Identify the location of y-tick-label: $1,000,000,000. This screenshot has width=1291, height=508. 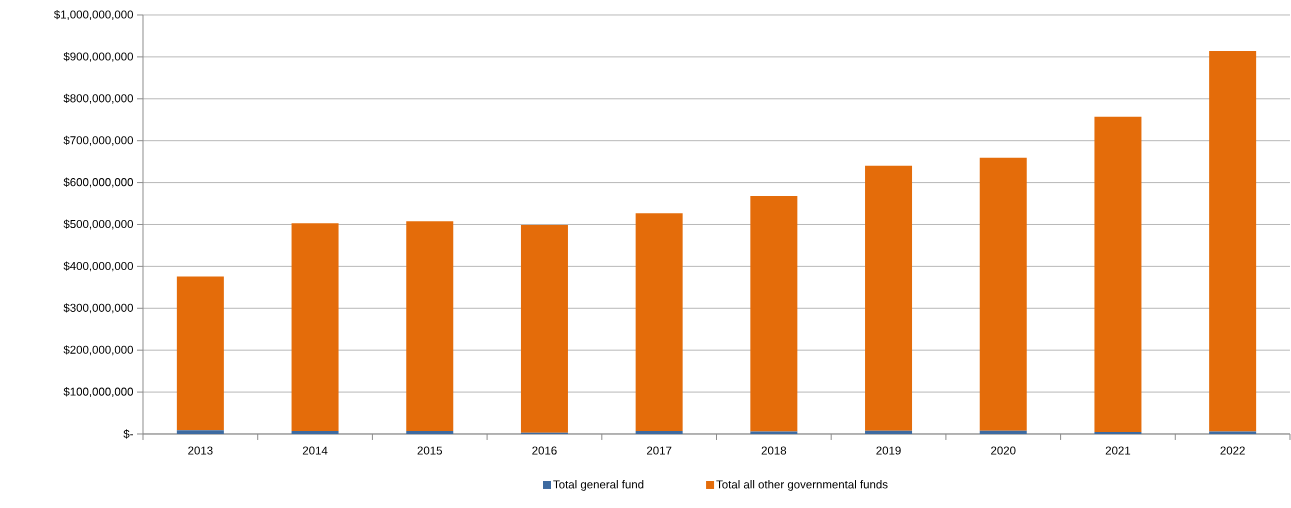
(93, 15).